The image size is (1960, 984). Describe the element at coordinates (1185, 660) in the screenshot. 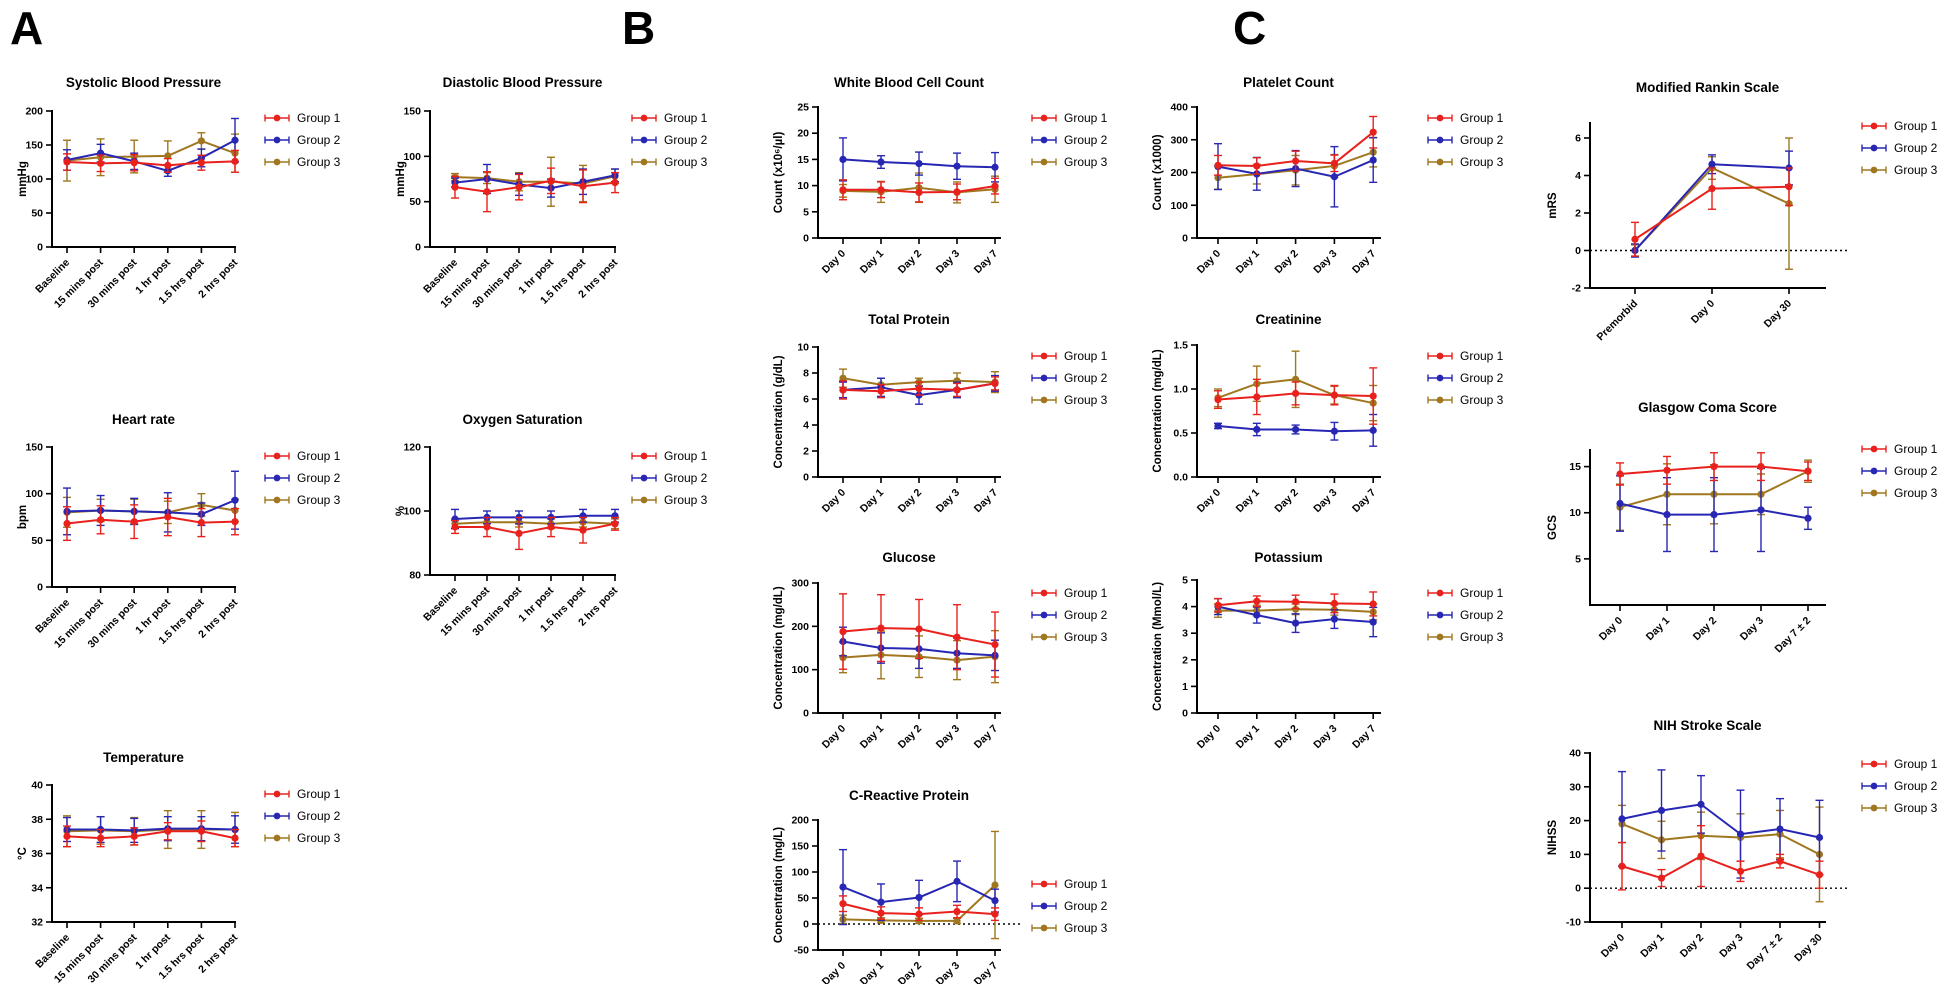

I see `y-tick-label: 2` at that location.